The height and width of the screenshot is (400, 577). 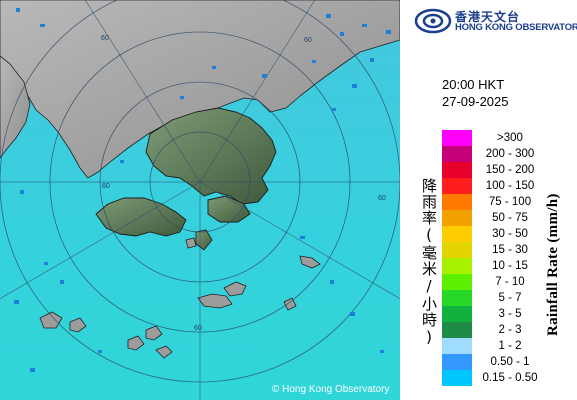 What do you see at coordinates (510, 266) in the screenshot?
I see `legend-band-label: 10 - 15` at bounding box center [510, 266].